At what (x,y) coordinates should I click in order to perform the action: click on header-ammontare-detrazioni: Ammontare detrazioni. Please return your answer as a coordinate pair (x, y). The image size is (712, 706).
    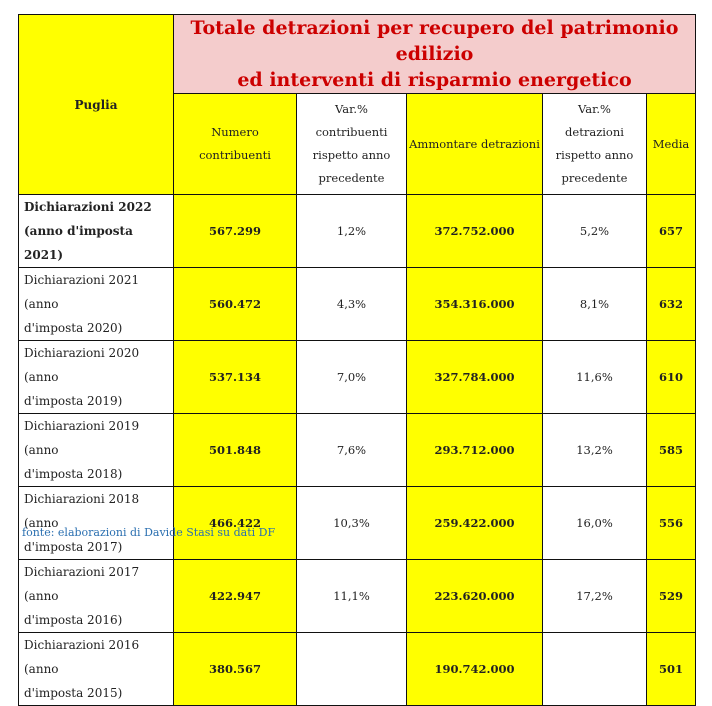
    Looking at the image, I should click on (474, 144).